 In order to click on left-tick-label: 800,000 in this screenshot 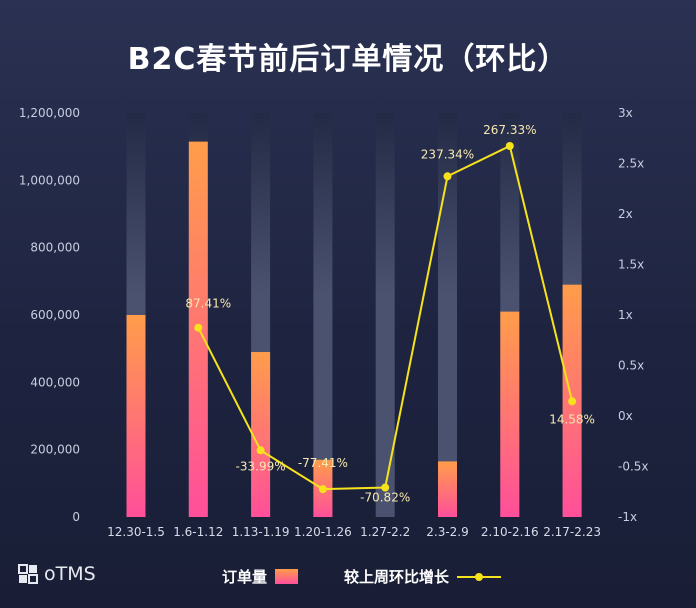, I will do `click(55, 248)`.